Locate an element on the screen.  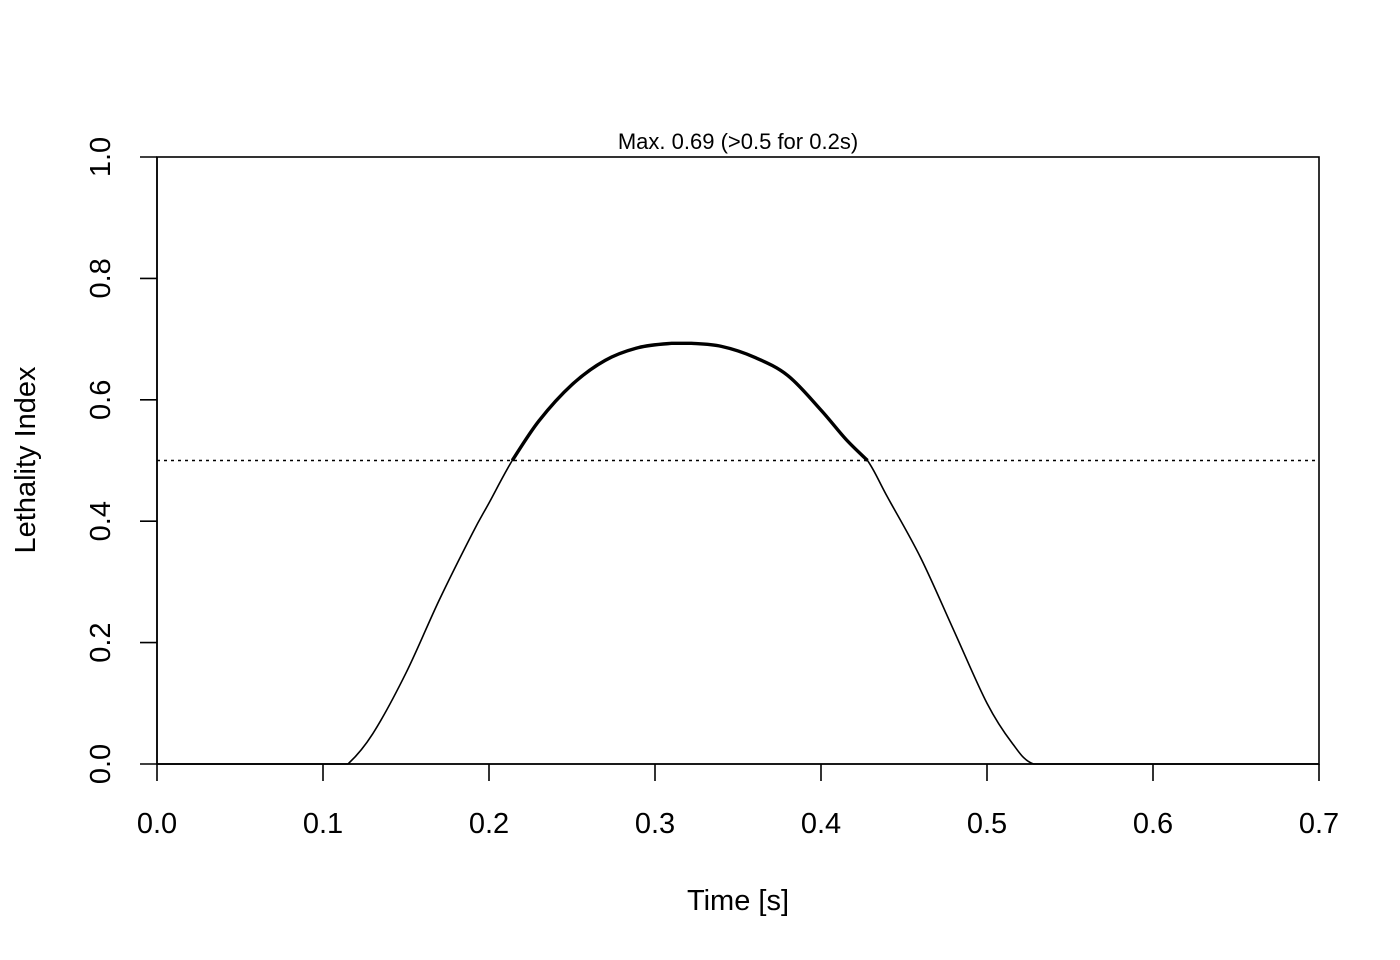
x-tick-label: 0.2 is located at coordinates (489, 824).